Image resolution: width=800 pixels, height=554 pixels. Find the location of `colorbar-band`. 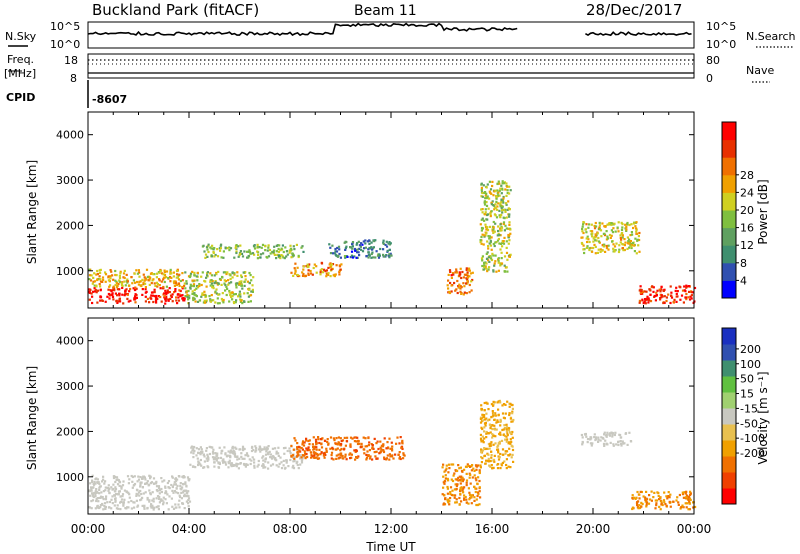

colorbar-band is located at coordinates (729, 271).